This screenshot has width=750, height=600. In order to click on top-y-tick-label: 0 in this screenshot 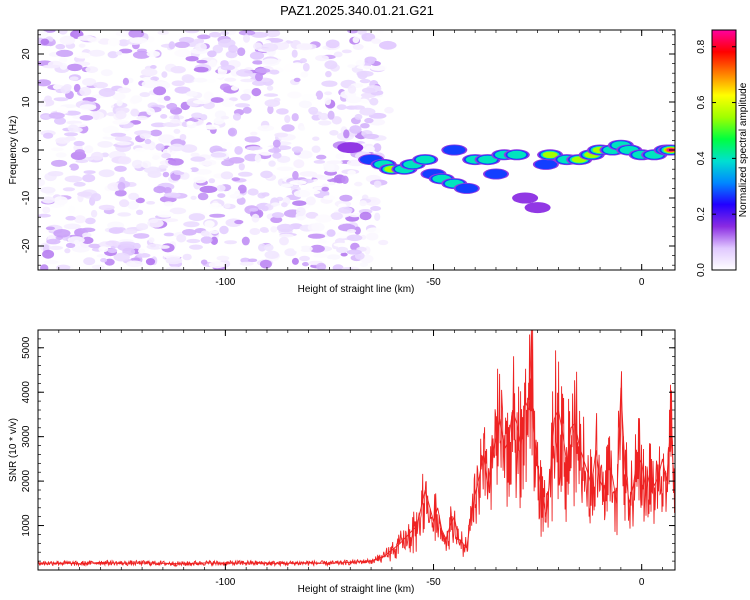, I will do `click(26, 150)`.